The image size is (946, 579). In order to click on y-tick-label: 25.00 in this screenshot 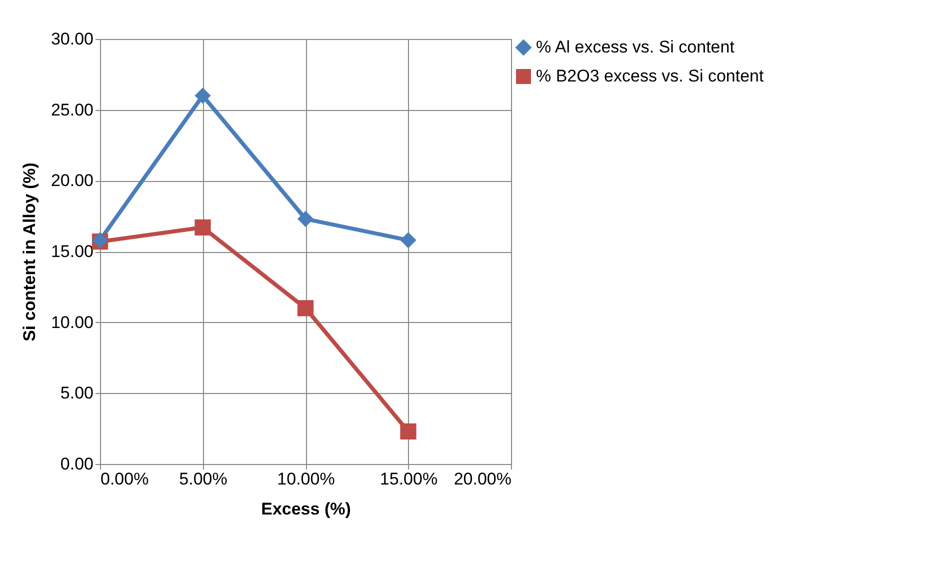, I will do `click(72, 110)`.